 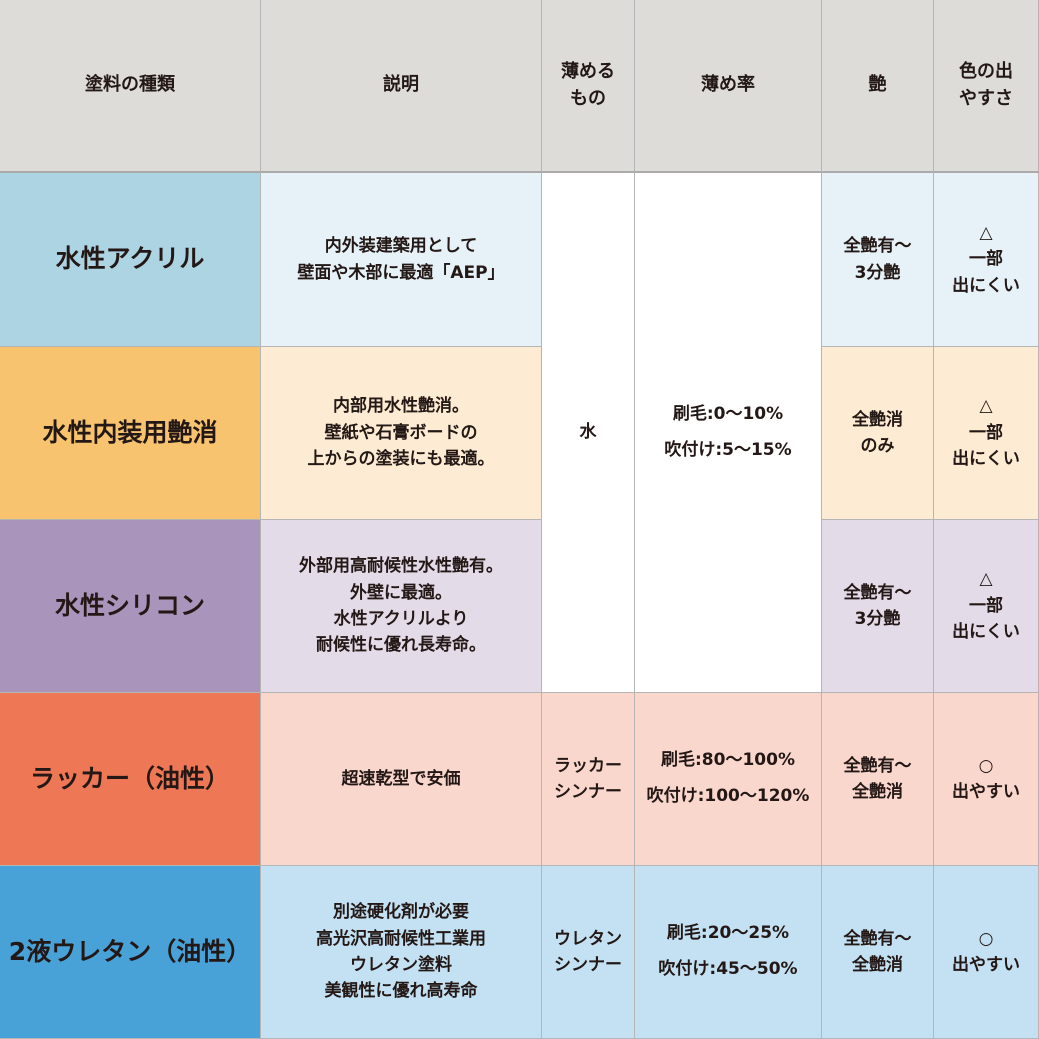 What do you see at coordinates (588, 433) in the screenshot?
I see `shared-thinner-cell: 水` at bounding box center [588, 433].